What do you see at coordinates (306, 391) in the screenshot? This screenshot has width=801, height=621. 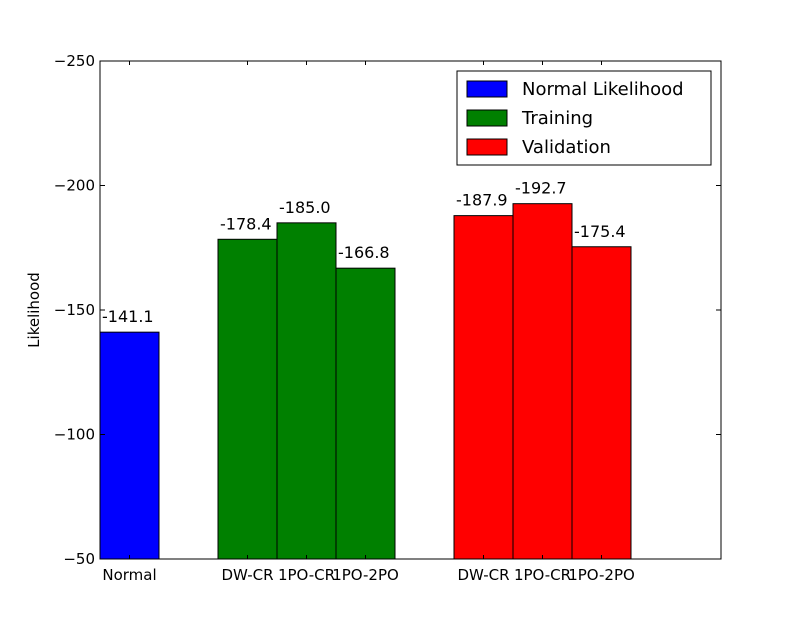 I see `bar-training-1po-cr` at bounding box center [306, 391].